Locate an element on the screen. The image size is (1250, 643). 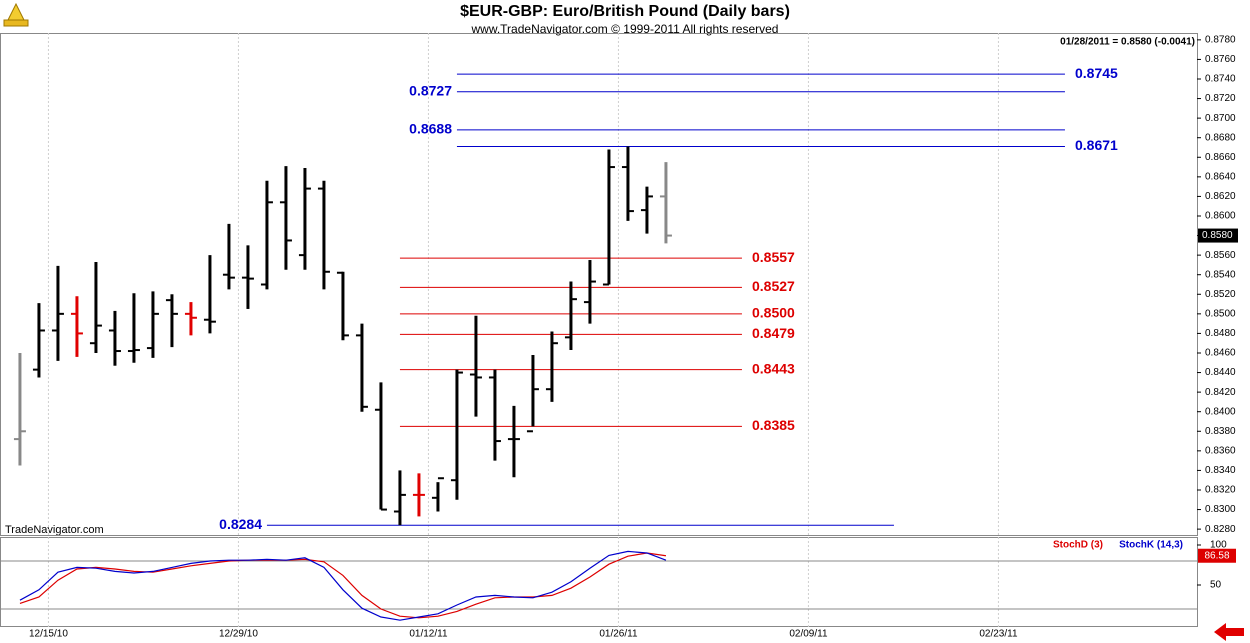
level-label: 0.8443 is located at coordinates (773, 368).